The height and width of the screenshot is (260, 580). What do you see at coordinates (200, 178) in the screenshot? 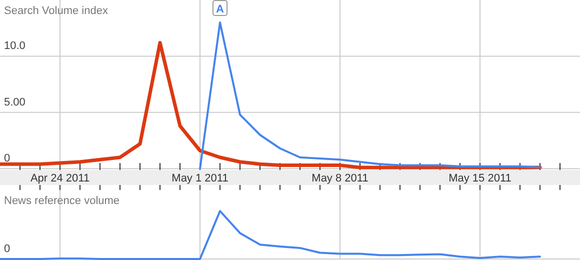
I see `x-tick-label: May 1 2011` at bounding box center [200, 178].